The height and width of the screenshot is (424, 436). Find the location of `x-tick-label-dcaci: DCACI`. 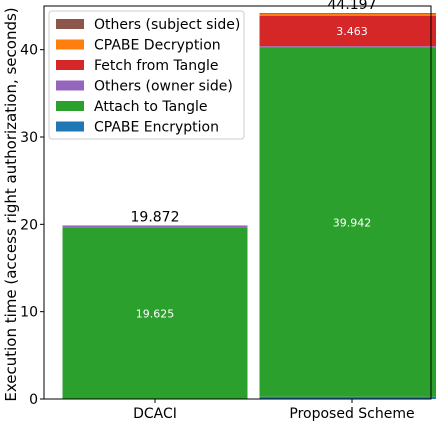

x-tick-label-dcaci: DCACI is located at coordinates (155, 414).